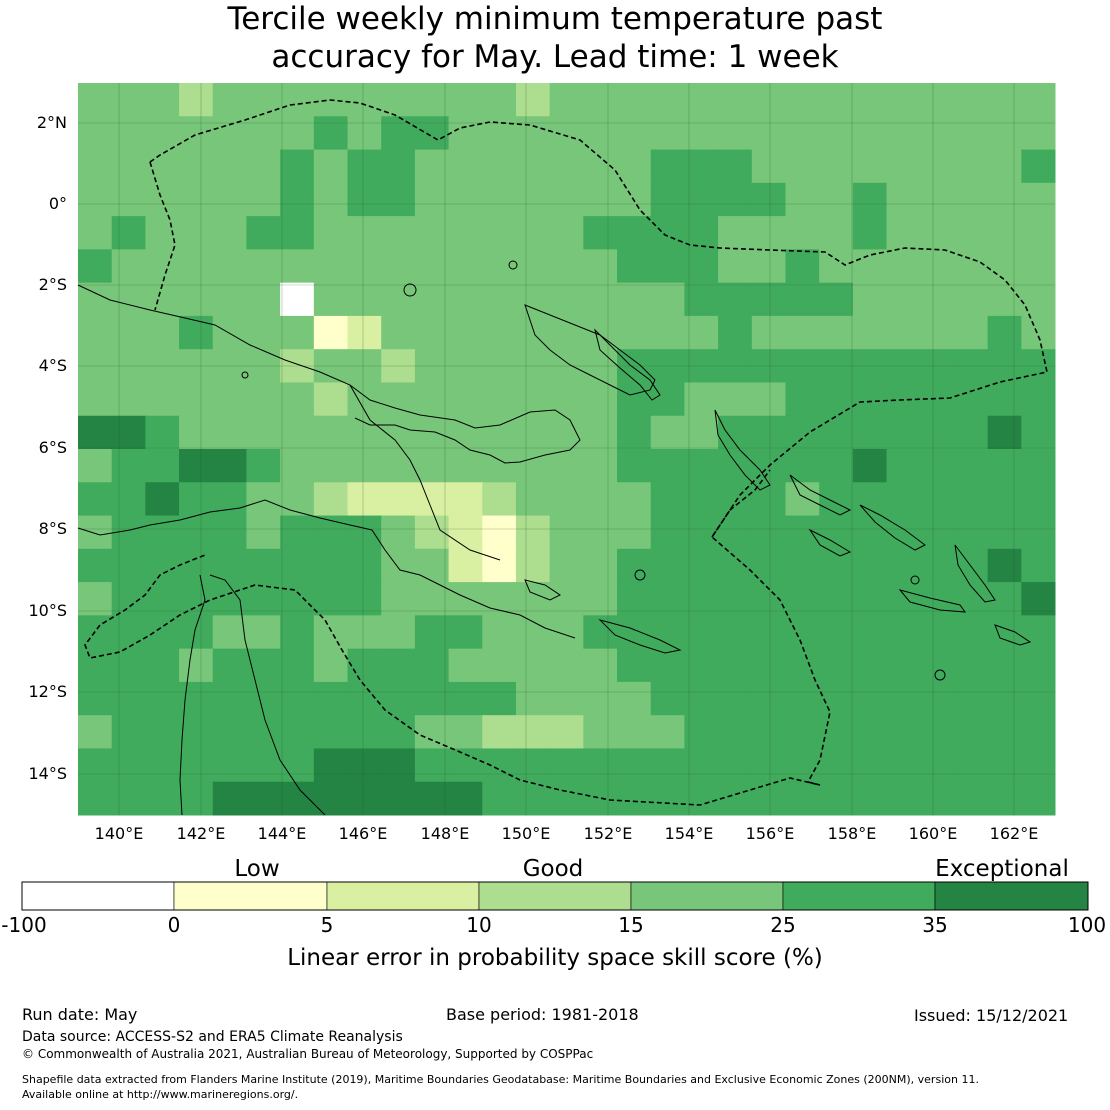 The image size is (1110, 1110). What do you see at coordinates (1013, 635) in the screenshot?
I see `solomon-makira-coast` at bounding box center [1013, 635].